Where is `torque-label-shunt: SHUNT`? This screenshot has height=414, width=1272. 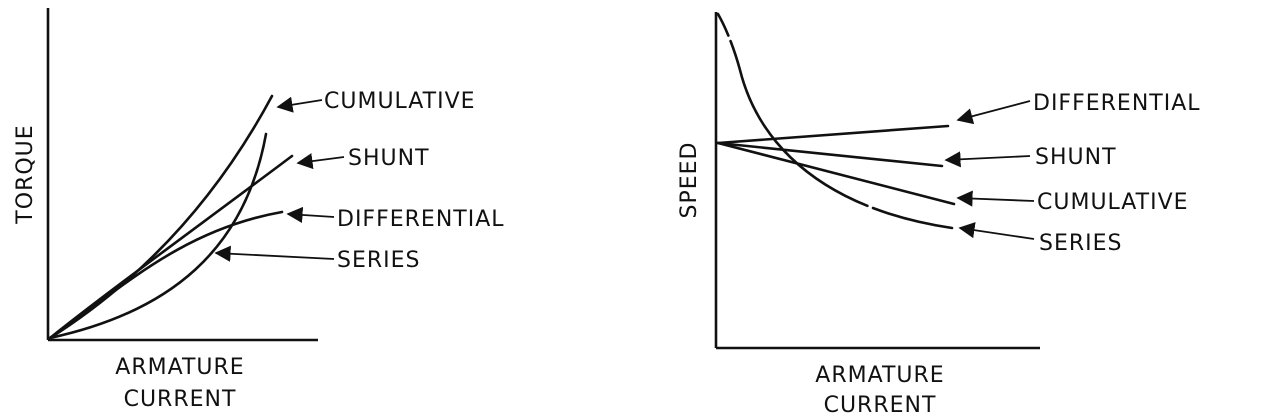
torque-label-shunt: SHUNT is located at coordinates (389, 158).